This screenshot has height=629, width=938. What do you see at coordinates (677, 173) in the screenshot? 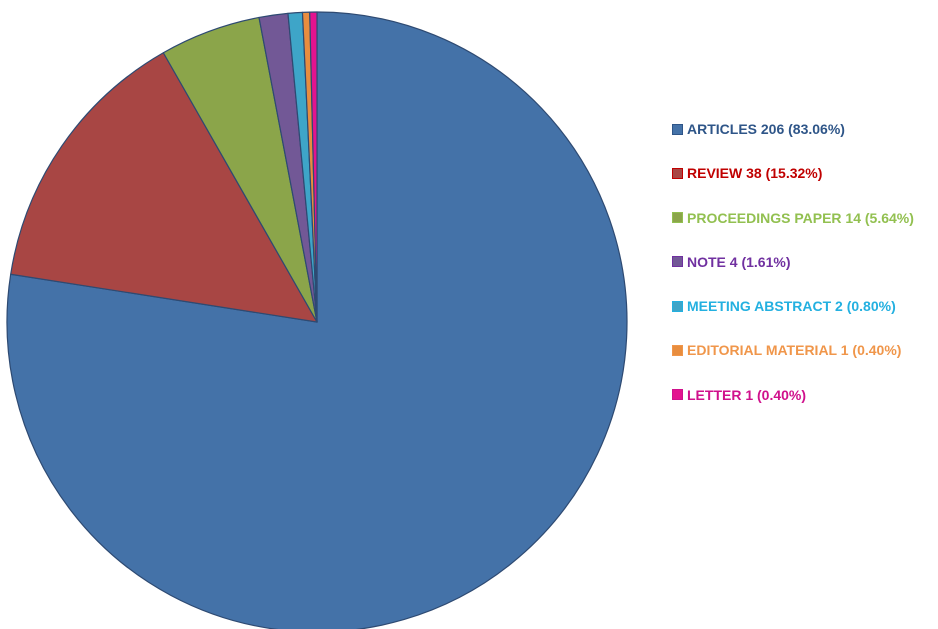
I see `legend-swatch-review` at bounding box center [677, 173].